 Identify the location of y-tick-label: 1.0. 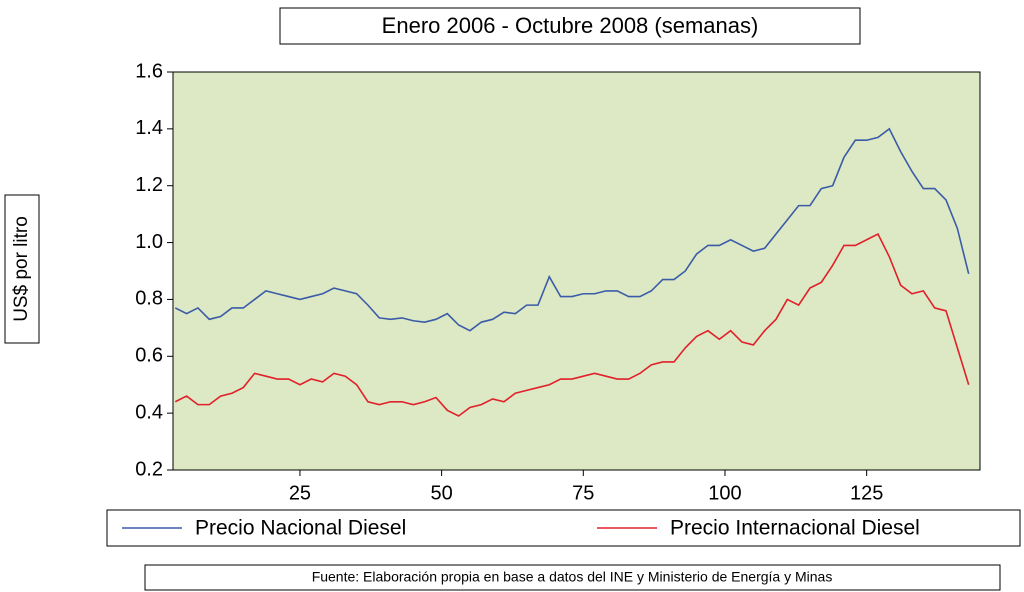
(149, 242).